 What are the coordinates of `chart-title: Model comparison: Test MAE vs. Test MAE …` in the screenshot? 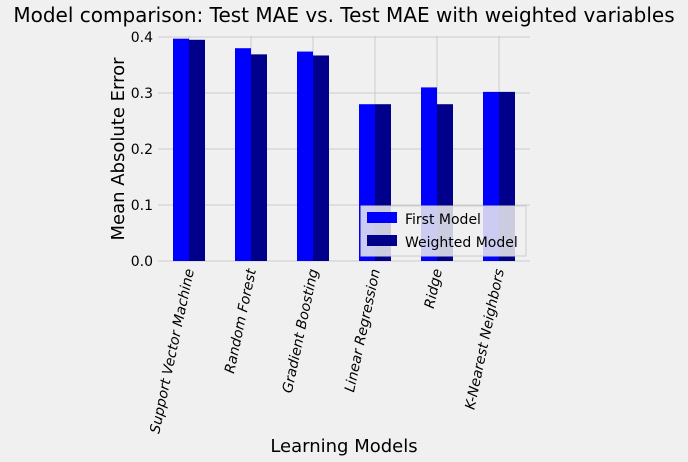 It's located at (343, 15).